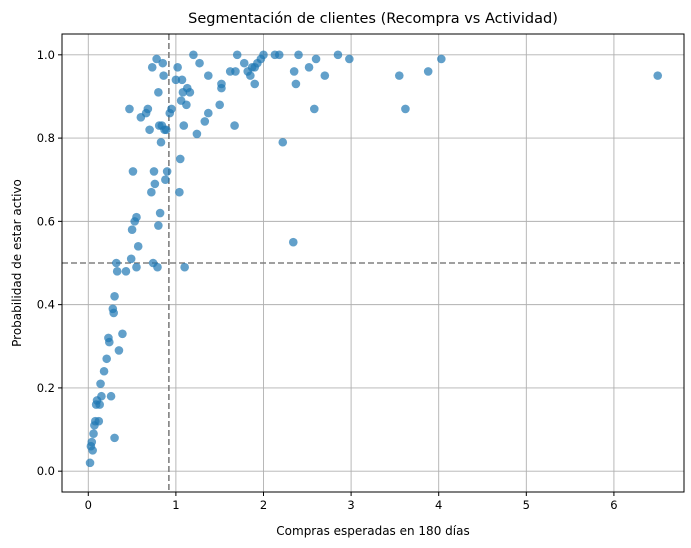 The image size is (691, 548). Describe the element at coordinates (46, 55) in the screenshot. I see `y-tick-label: 1.0` at that location.